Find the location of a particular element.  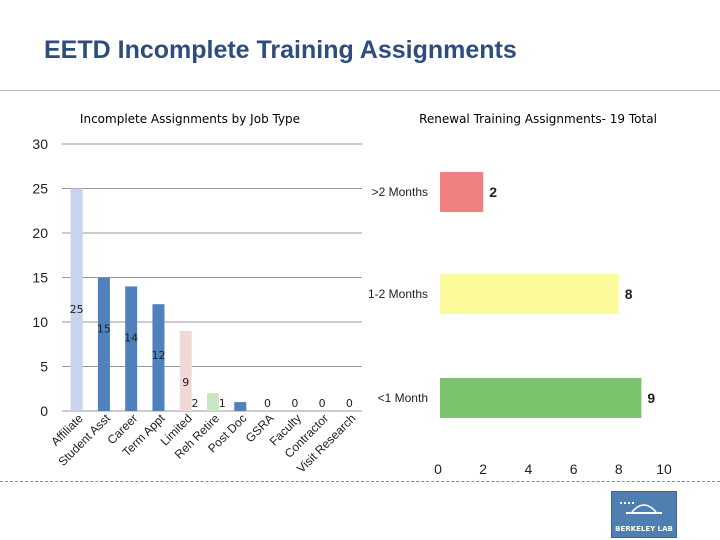

footer-divider is located at coordinates (360, 481).